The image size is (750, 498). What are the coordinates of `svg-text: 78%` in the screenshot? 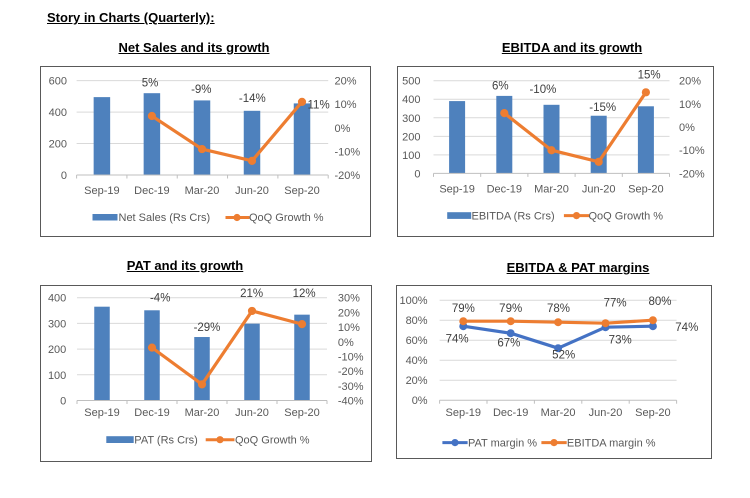 It's located at (558, 309).